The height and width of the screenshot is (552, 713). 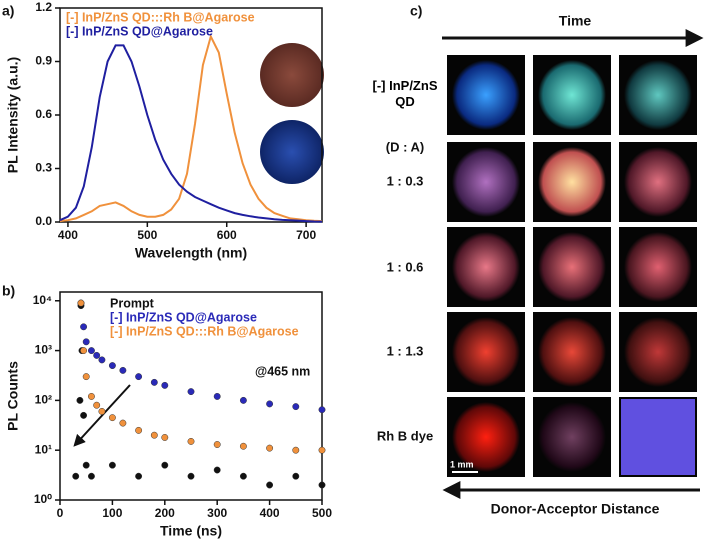 What do you see at coordinates (43, 7) in the screenshot?
I see `y-tick-label: 1.2` at bounding box center [43, 7].